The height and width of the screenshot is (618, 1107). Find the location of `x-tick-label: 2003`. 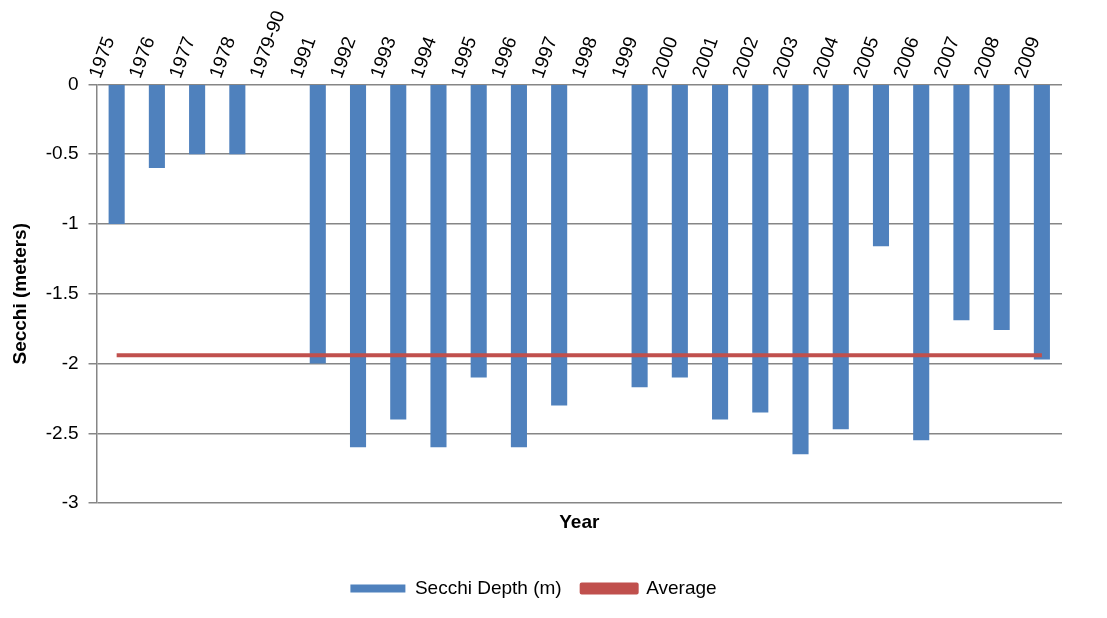

x-tick-label: 2003 is located at coordinates (785, 57).